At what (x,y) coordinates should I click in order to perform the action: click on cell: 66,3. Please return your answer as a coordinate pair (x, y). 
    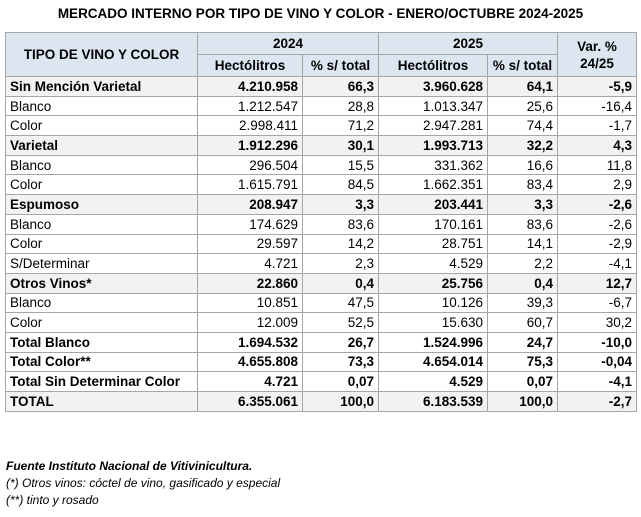
    Looking at the image, I should click on (340, 86).